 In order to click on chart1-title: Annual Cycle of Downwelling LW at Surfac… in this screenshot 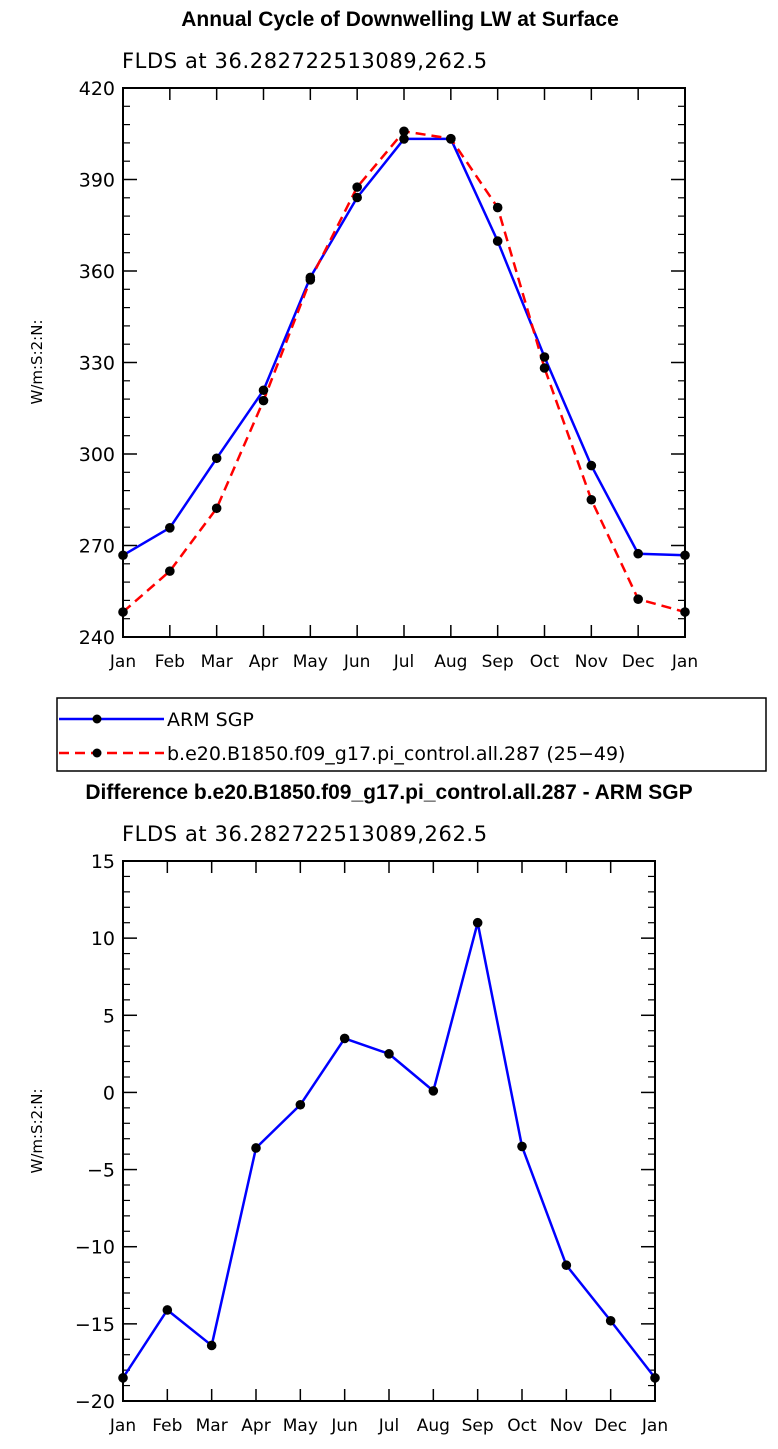, I will do `click(400, 19)`.